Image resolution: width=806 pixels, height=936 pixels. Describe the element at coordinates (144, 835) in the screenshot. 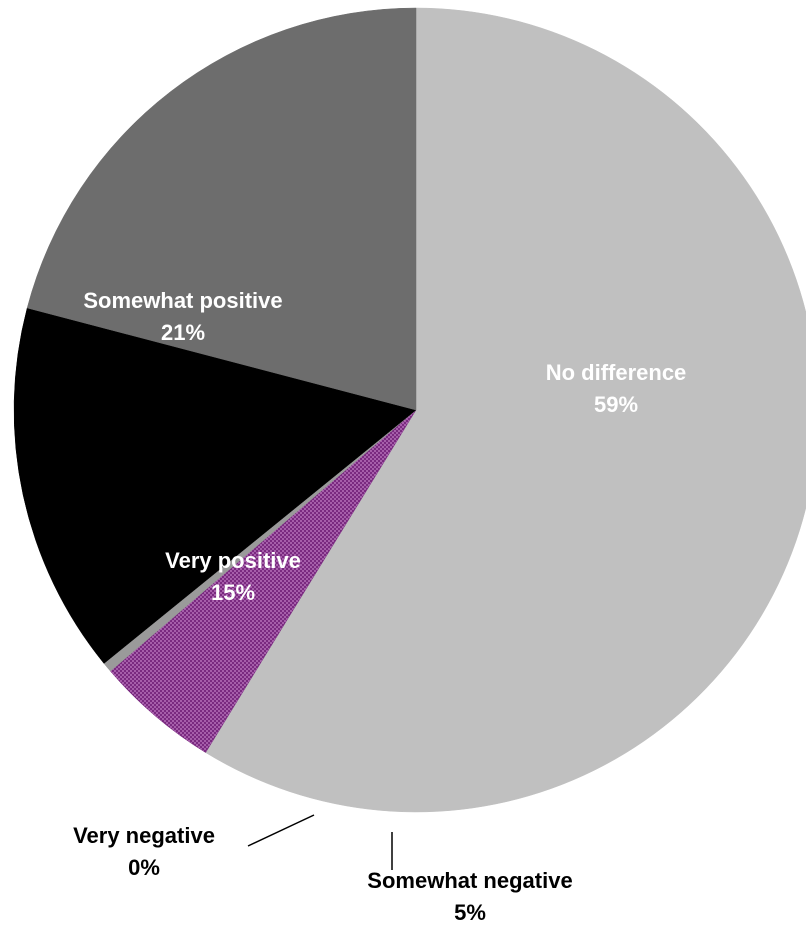

I see `slice-label-name: Very negative` at that location.